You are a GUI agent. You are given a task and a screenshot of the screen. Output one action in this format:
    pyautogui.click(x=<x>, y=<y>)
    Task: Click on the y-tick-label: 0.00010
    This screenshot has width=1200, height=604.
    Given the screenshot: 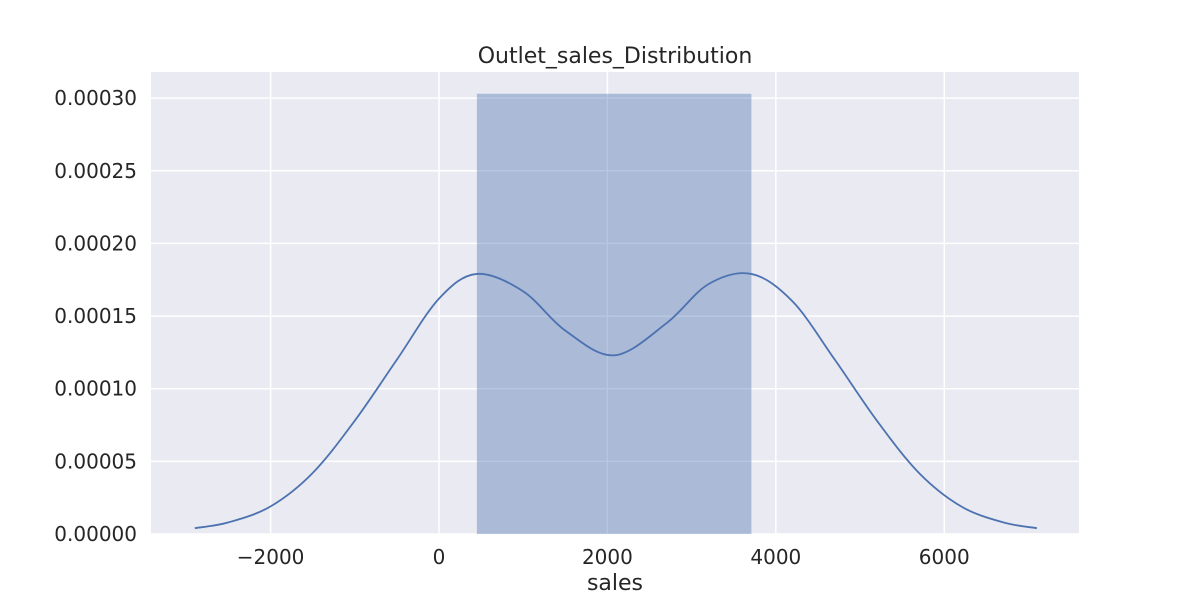 What is the action you would take?
    pyautogui.click(x=95, y=389)
    